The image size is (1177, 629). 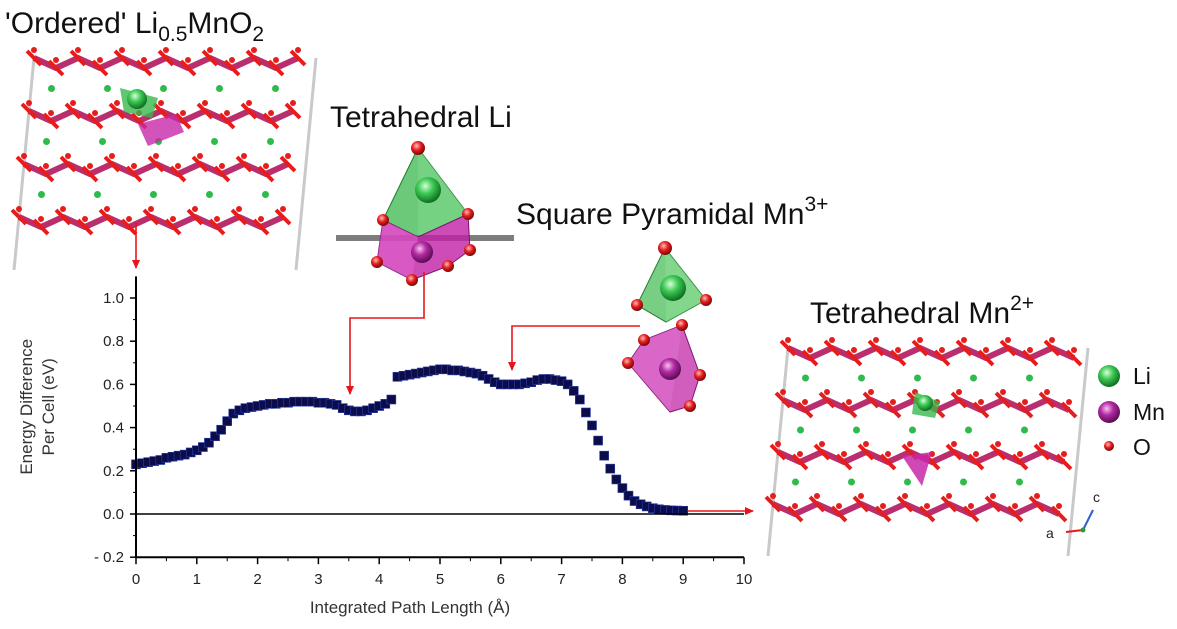 I want to click on label-ordered: 'Ordered' Li0.5MnO2, so click(x=134, y=26).